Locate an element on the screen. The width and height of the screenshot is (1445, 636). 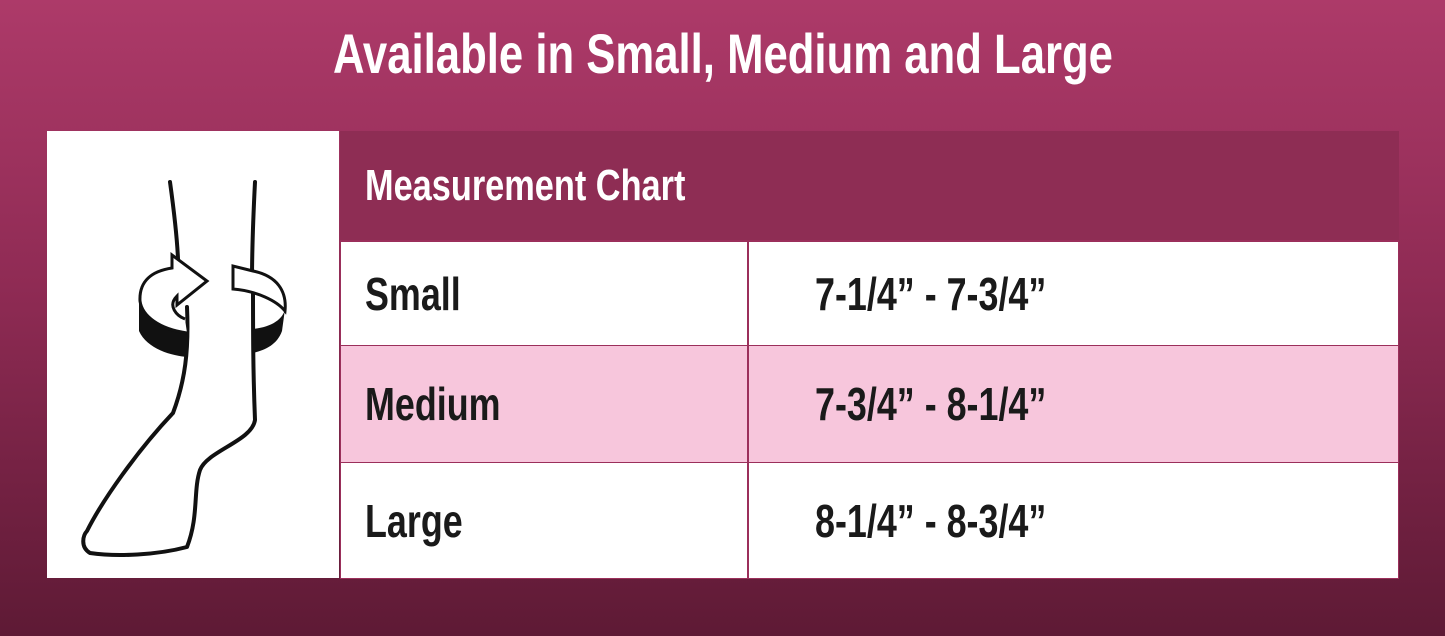
table-row: Small 7-1/4” - 7-3/4” is located at coordinates (869, 293).